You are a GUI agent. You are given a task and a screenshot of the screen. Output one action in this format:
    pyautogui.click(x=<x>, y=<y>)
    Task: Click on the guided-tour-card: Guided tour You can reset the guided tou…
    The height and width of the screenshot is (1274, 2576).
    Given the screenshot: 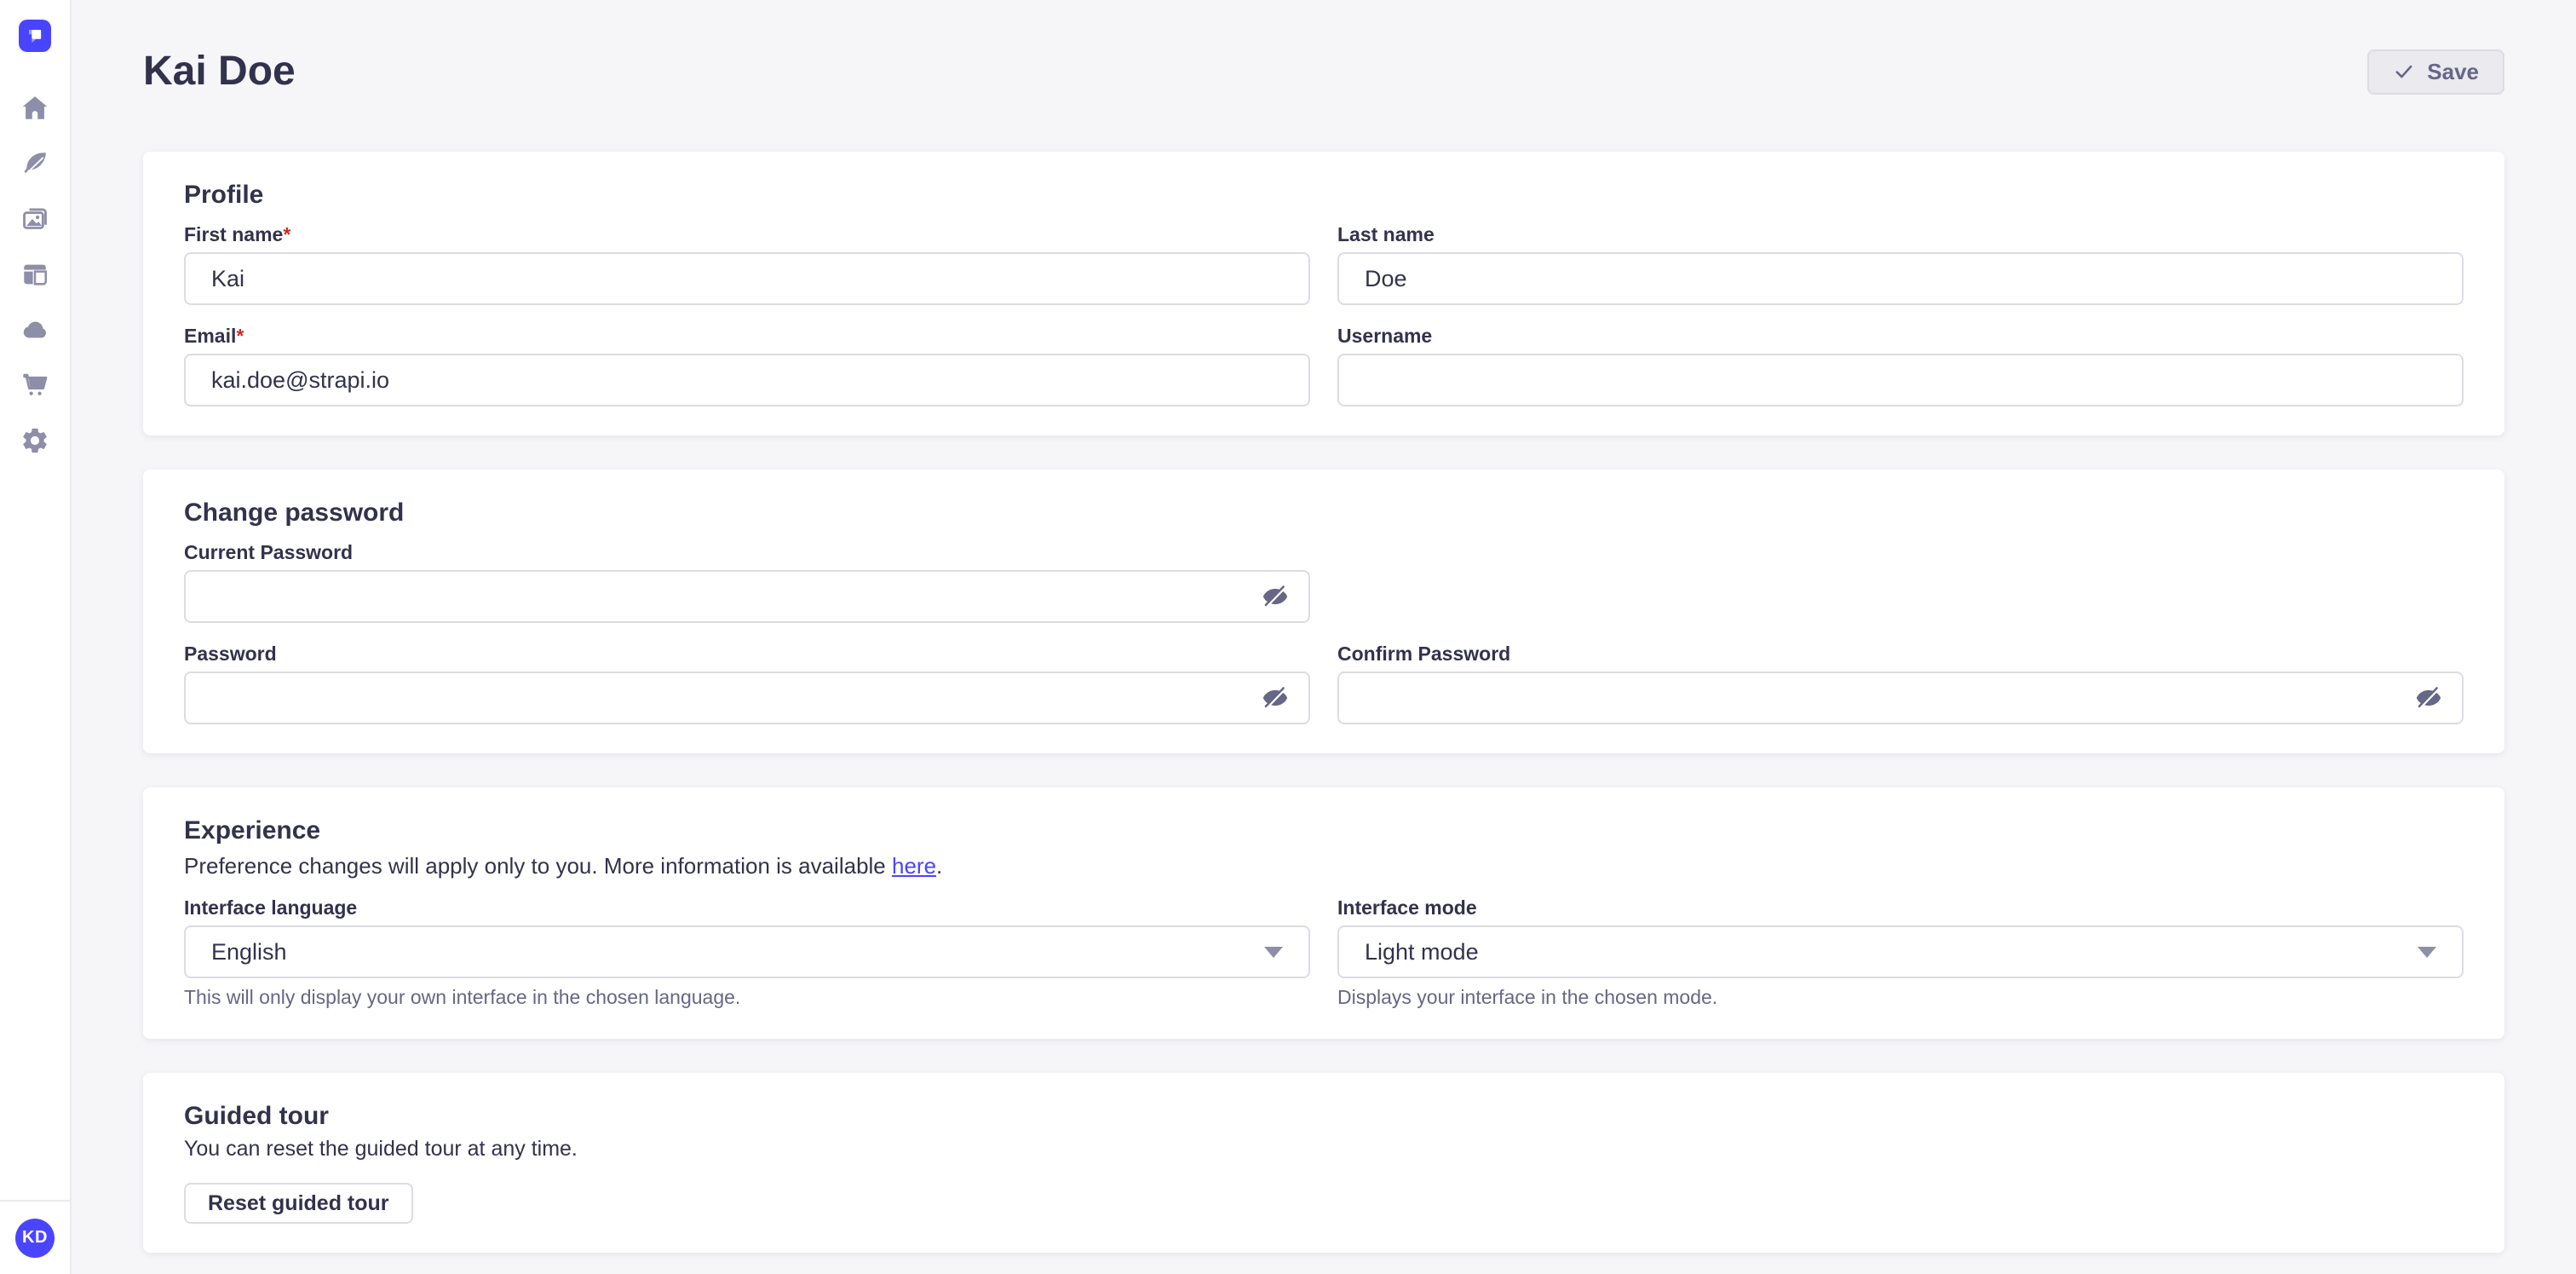 What is the action you would take?
    pyautogui.click(x=1324, y=1163)
    